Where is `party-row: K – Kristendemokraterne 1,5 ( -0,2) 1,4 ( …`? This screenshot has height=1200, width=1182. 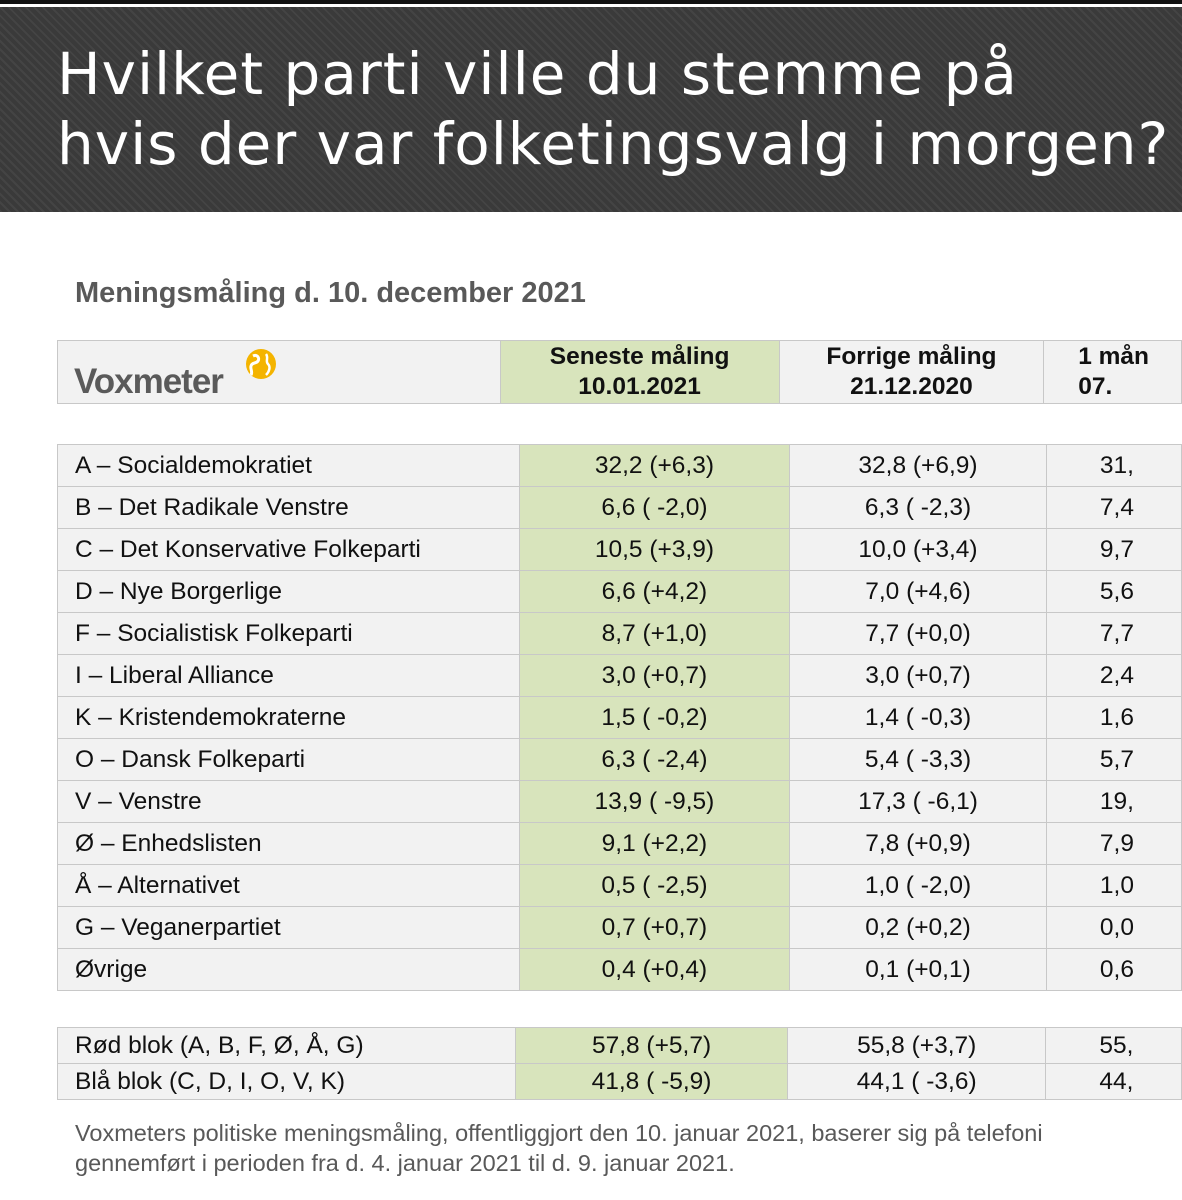 party-row: K – Kristendemokraterne 1,5 ( -0,2) 1,4 ( … is located at coordinates (619, 717).